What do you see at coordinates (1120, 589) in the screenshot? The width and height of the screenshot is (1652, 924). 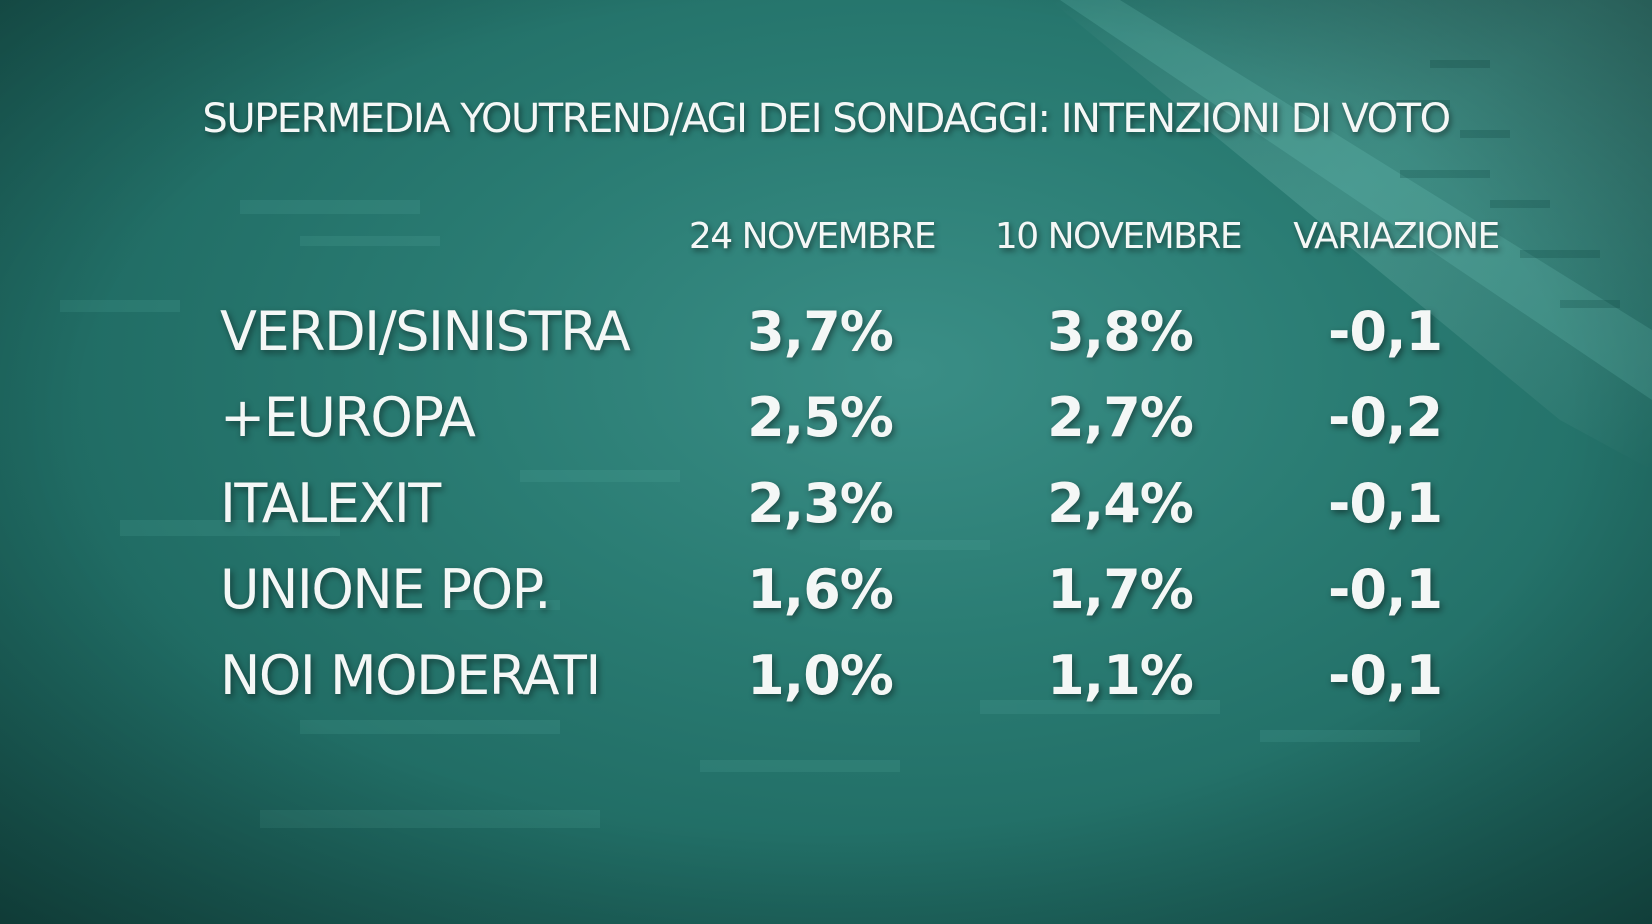 I see `value-10-novembre: 1,7%` at bounding box center [1120, 589].